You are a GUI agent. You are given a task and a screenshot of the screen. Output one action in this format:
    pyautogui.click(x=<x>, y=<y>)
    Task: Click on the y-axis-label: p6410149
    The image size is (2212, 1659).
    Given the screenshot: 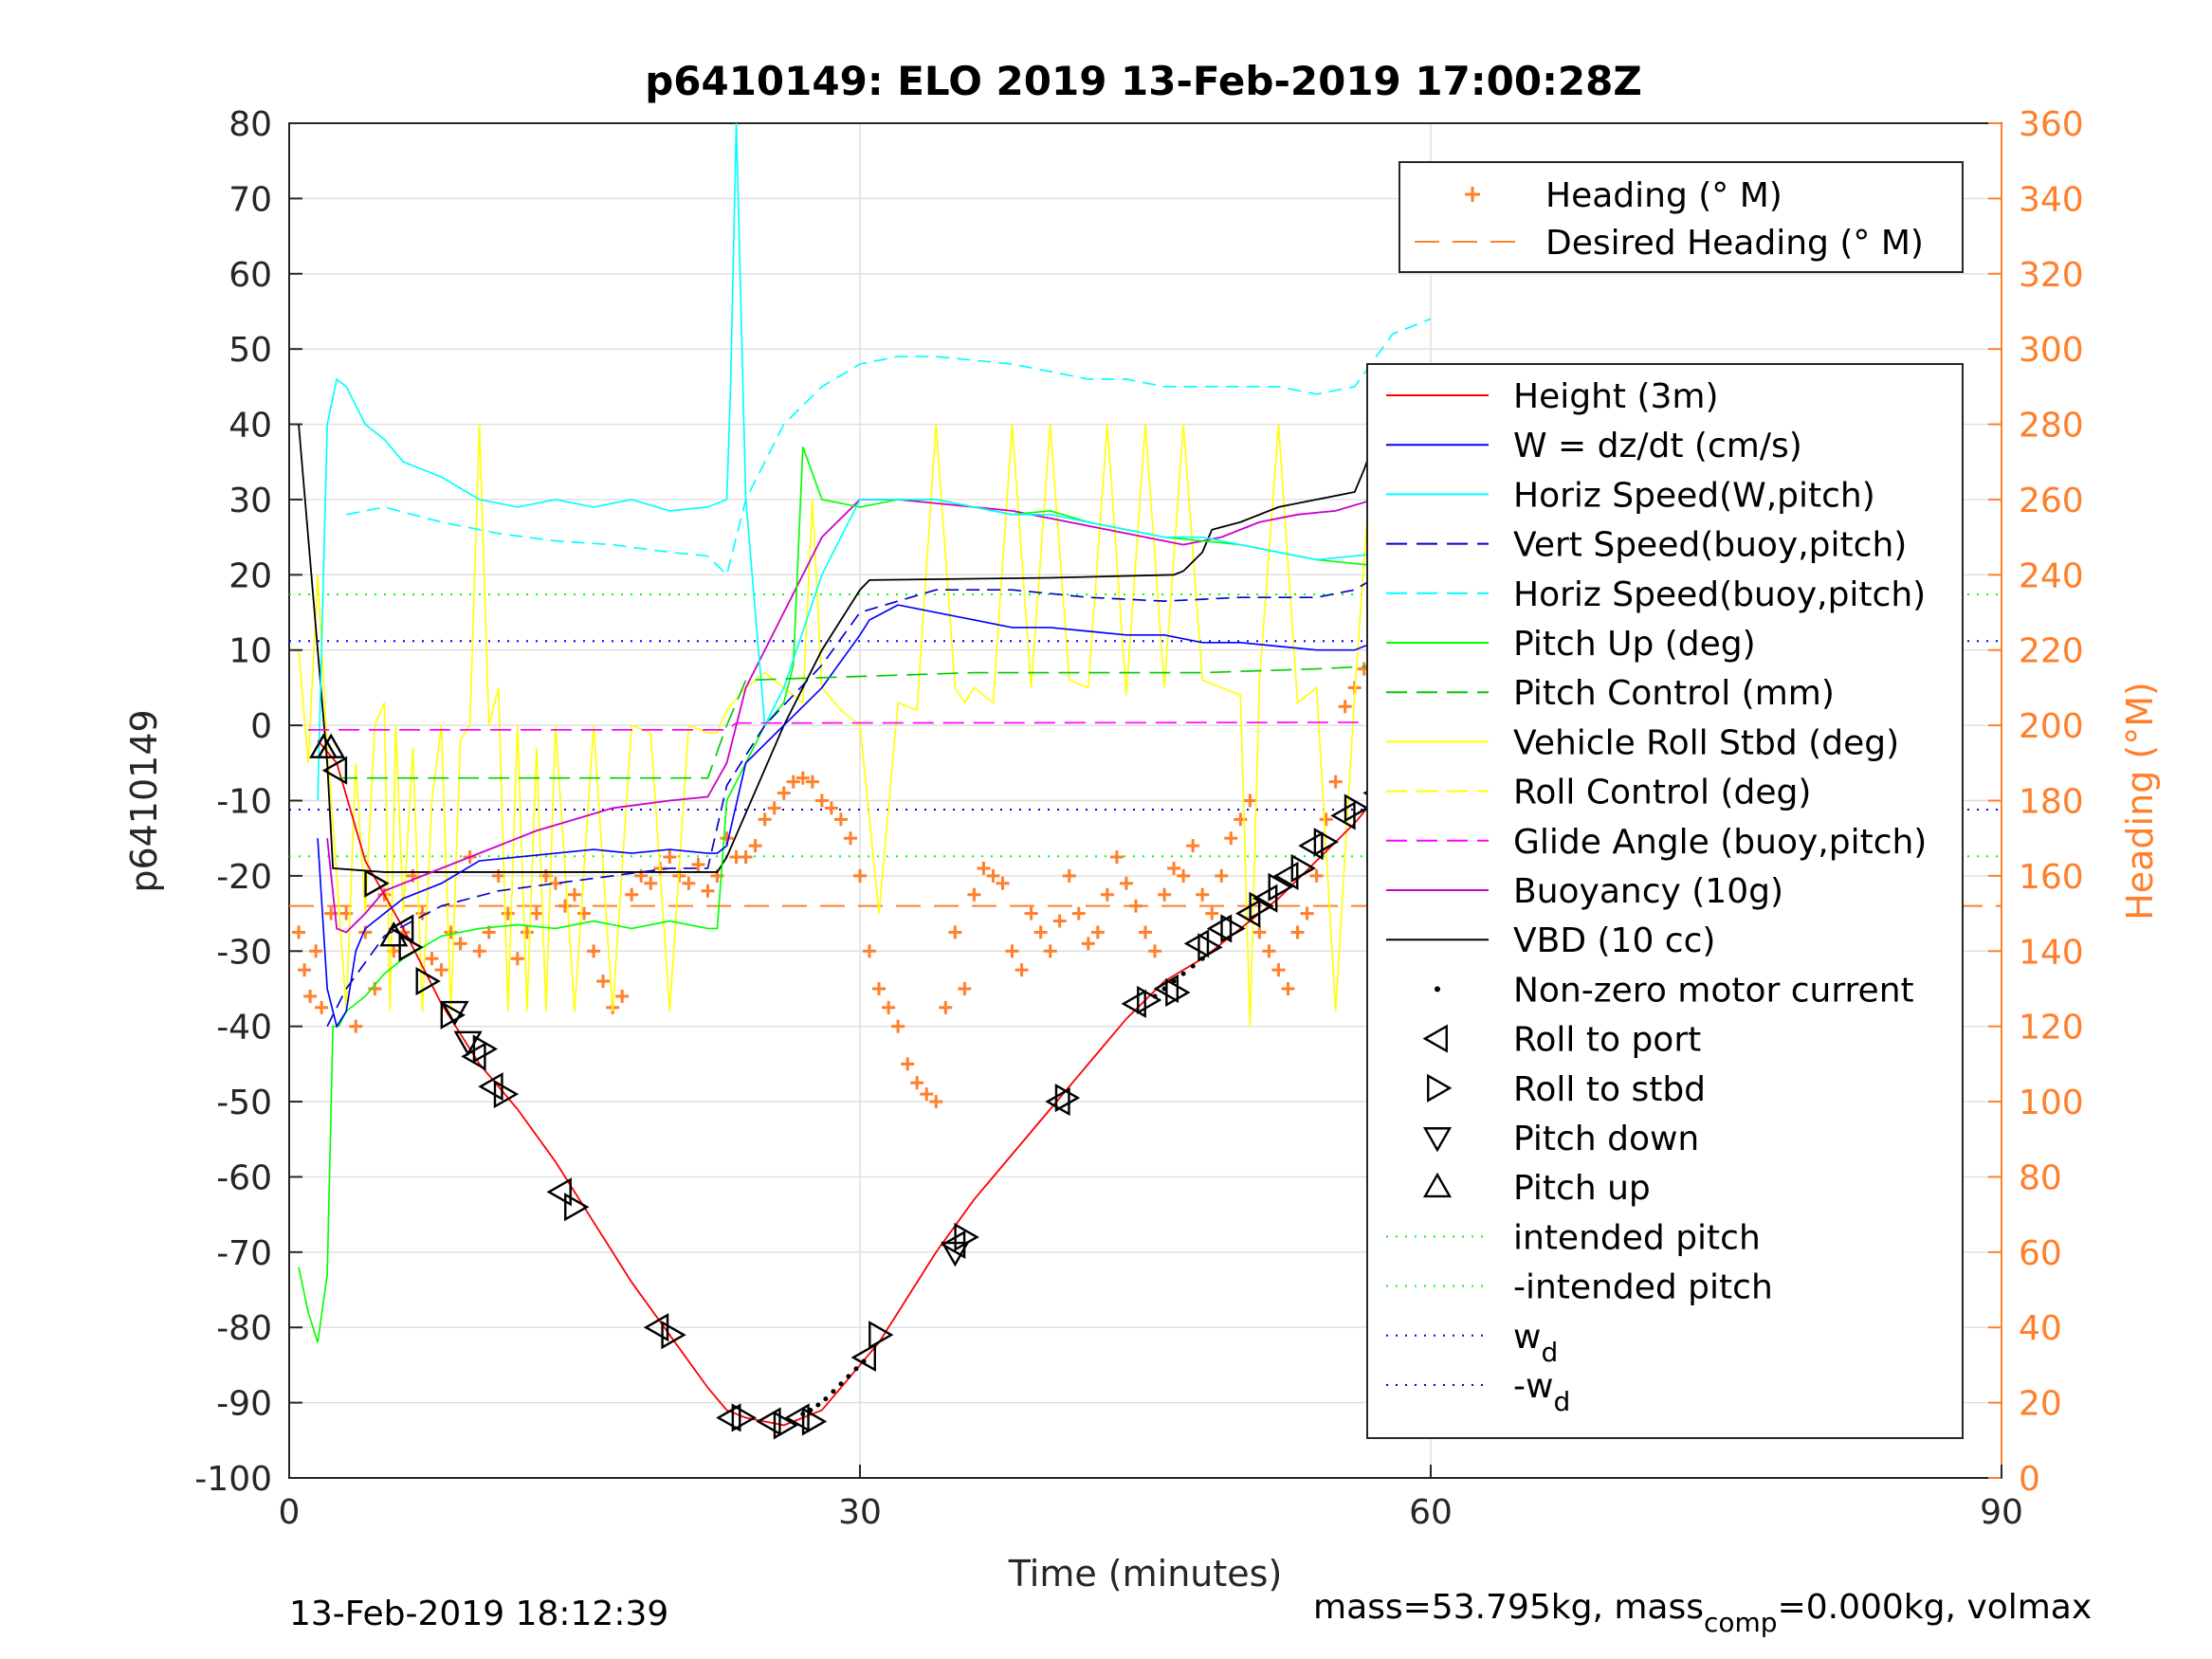 What is the action you would take?
    pyautogui.click(x=144, y=800)
    